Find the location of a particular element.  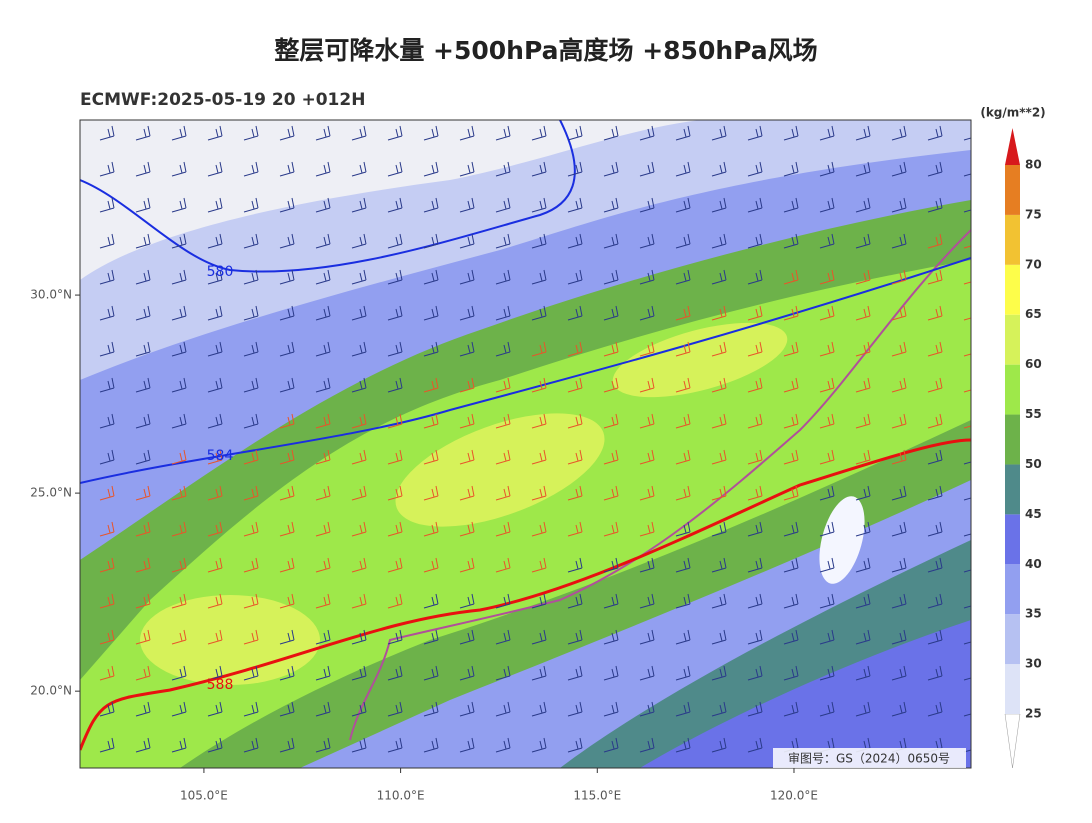

colorbar-label: 30 is located at coordinates (1033, 664).